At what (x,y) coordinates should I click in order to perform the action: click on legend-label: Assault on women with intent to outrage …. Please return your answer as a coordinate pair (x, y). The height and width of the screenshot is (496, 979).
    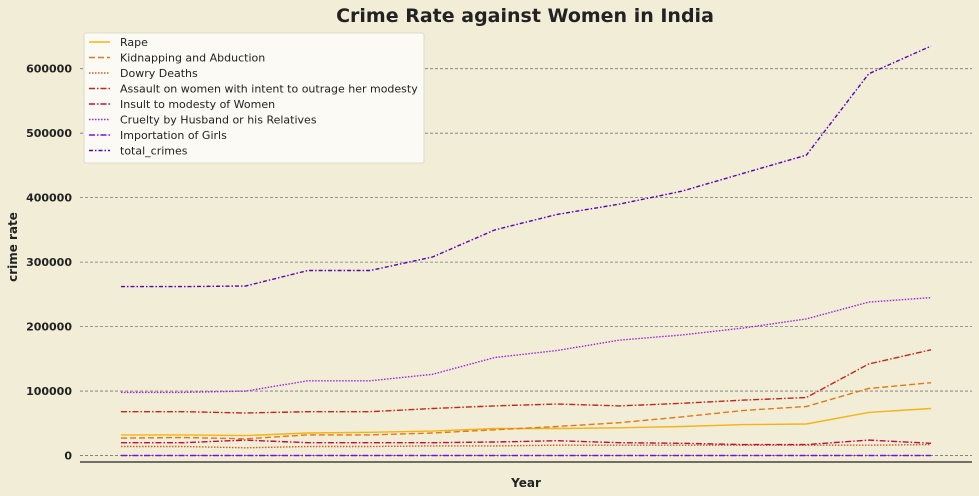
    Looking at the image, I should click on (269, 89).